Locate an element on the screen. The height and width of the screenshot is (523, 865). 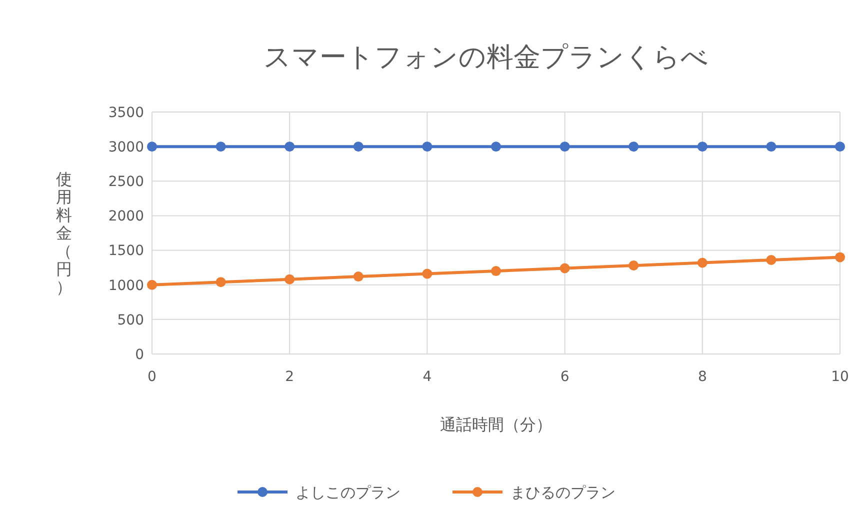
y-tick-label: 1000 is located at coordinates (126, 286).